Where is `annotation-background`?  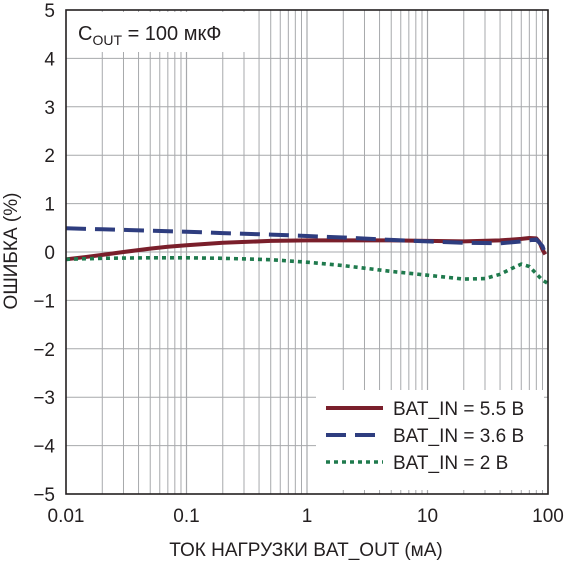 annotation-background is located at coordinates (162, 32).